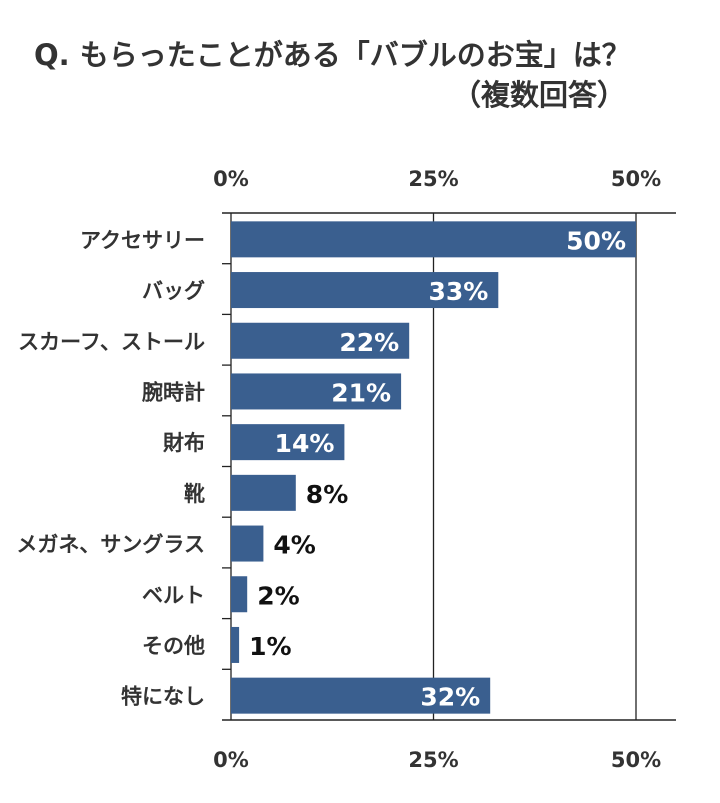 The image size is (720, 803). What do you see at coordinates (327, 494) in the screenshot?
I see `data-label: 8%` at bounding box center [327, 494].